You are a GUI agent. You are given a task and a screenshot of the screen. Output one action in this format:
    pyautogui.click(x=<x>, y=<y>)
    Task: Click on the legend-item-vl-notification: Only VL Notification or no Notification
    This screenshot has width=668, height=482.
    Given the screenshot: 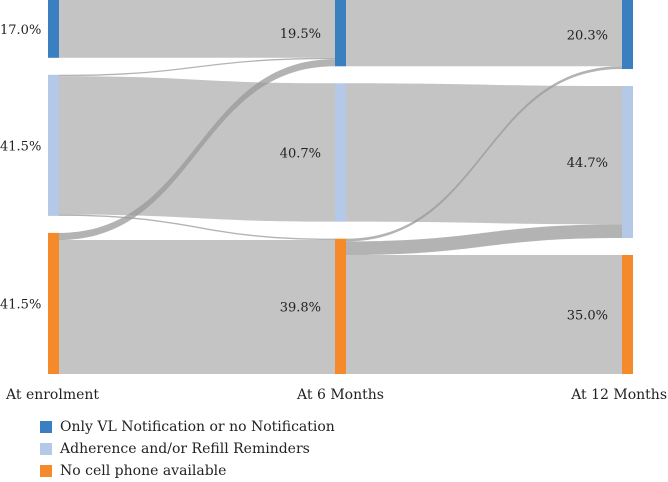 What is the action you would take?
    pyautogui.click(x=187, y=427)
    